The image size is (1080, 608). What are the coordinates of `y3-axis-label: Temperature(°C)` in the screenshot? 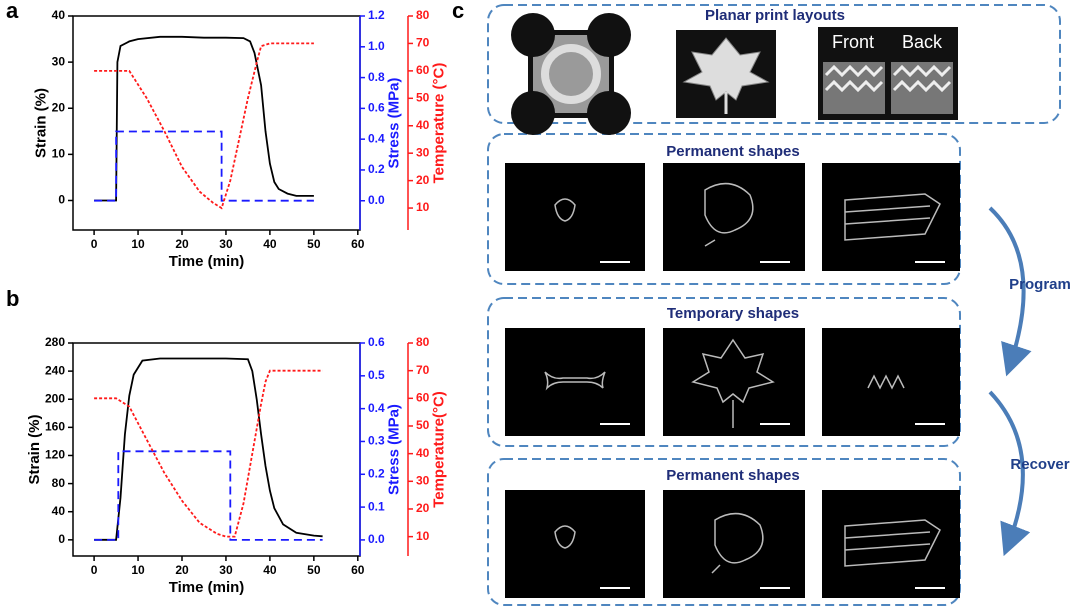 It's located at (438, 449).